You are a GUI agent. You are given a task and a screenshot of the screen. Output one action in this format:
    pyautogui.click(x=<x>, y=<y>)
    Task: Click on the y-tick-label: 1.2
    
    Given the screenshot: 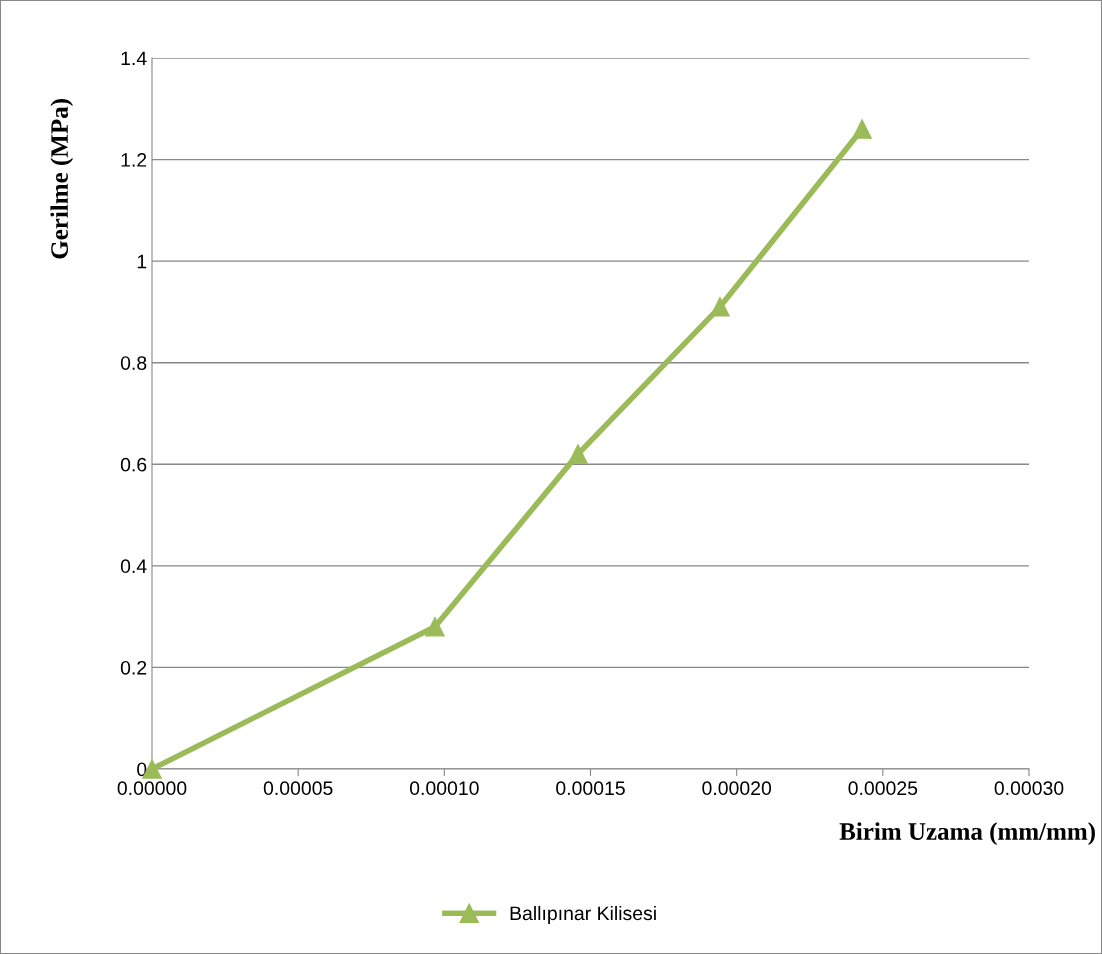 What is the action you would take?
    pyautogui.click(x=134, y=160)
    